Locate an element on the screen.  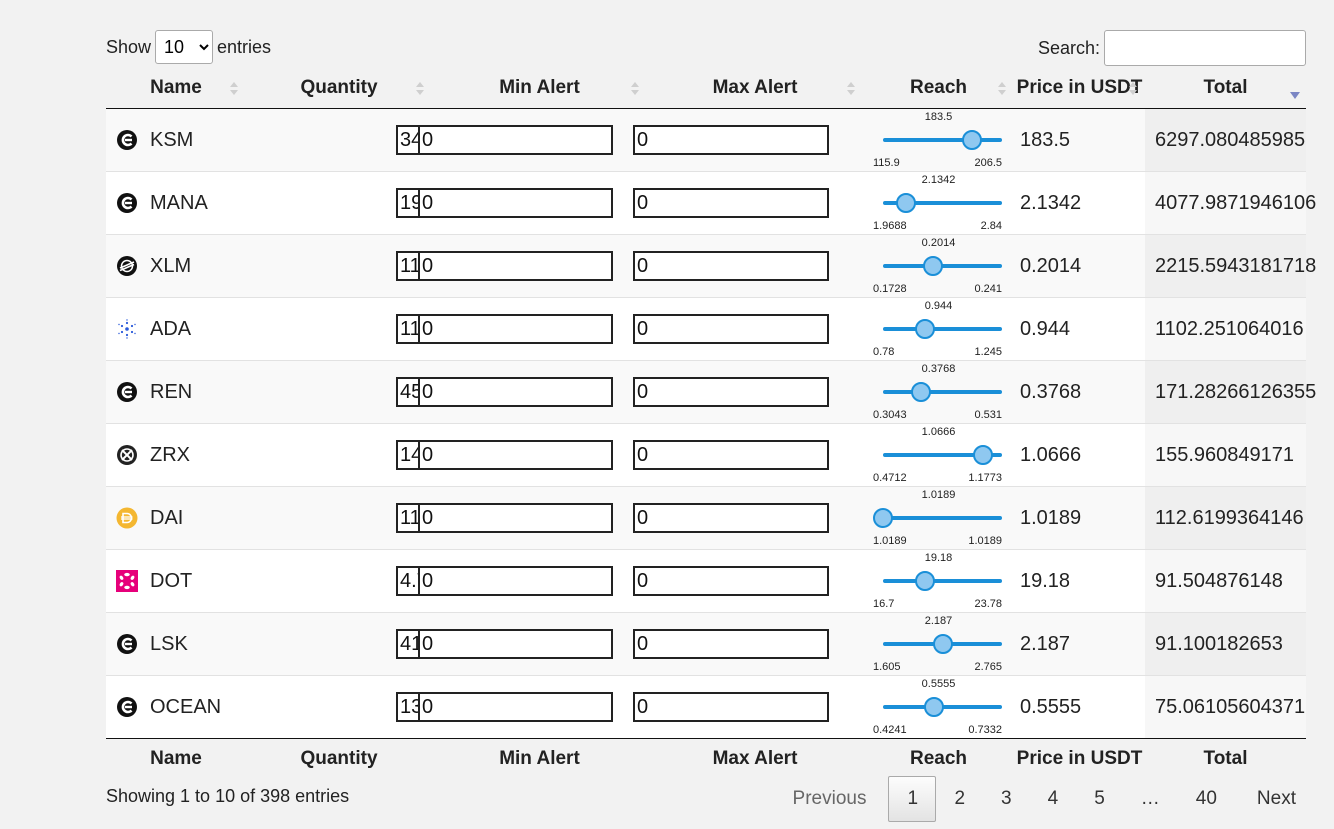
total-cell: 2215.5943181718 is located at coordinates (1230, 266).